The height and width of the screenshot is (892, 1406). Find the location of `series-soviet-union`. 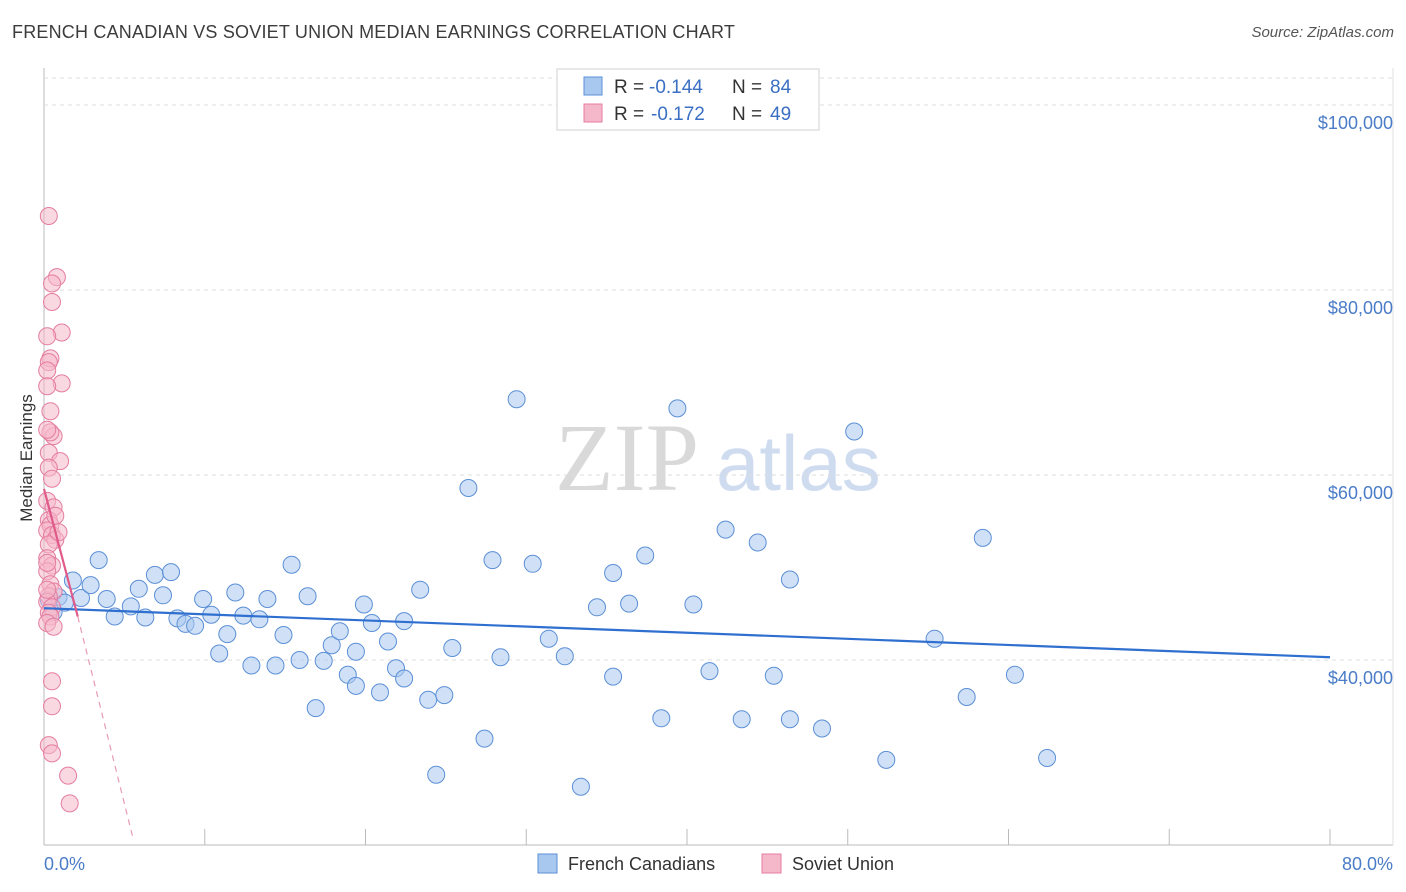

series-soviet-union is located at coordinates (58, 510).